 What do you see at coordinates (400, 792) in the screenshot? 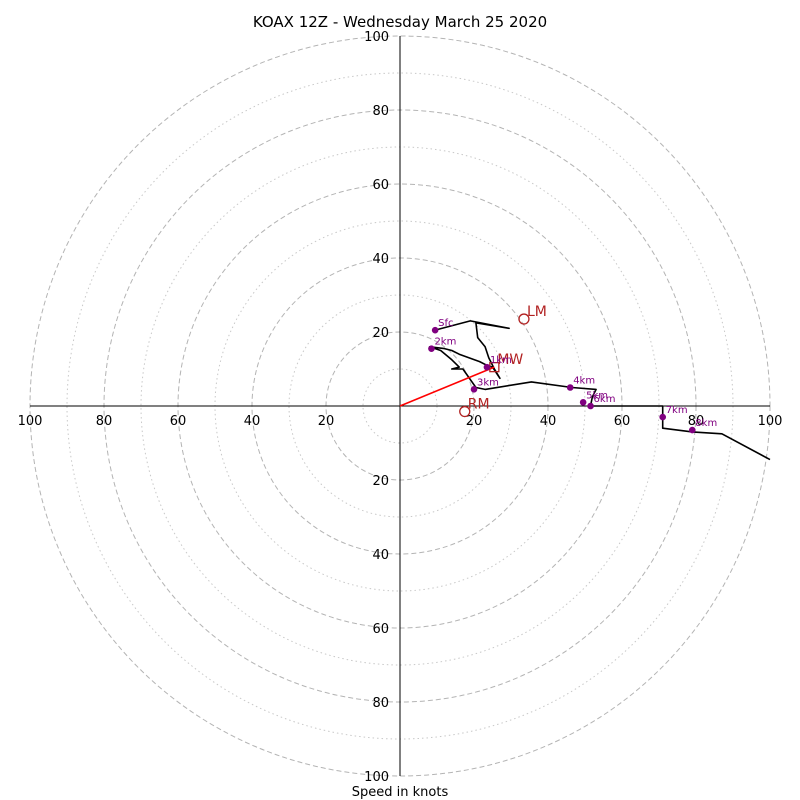
I see `x-axis-label: Speed in knots` at bounding box center [400, 792].